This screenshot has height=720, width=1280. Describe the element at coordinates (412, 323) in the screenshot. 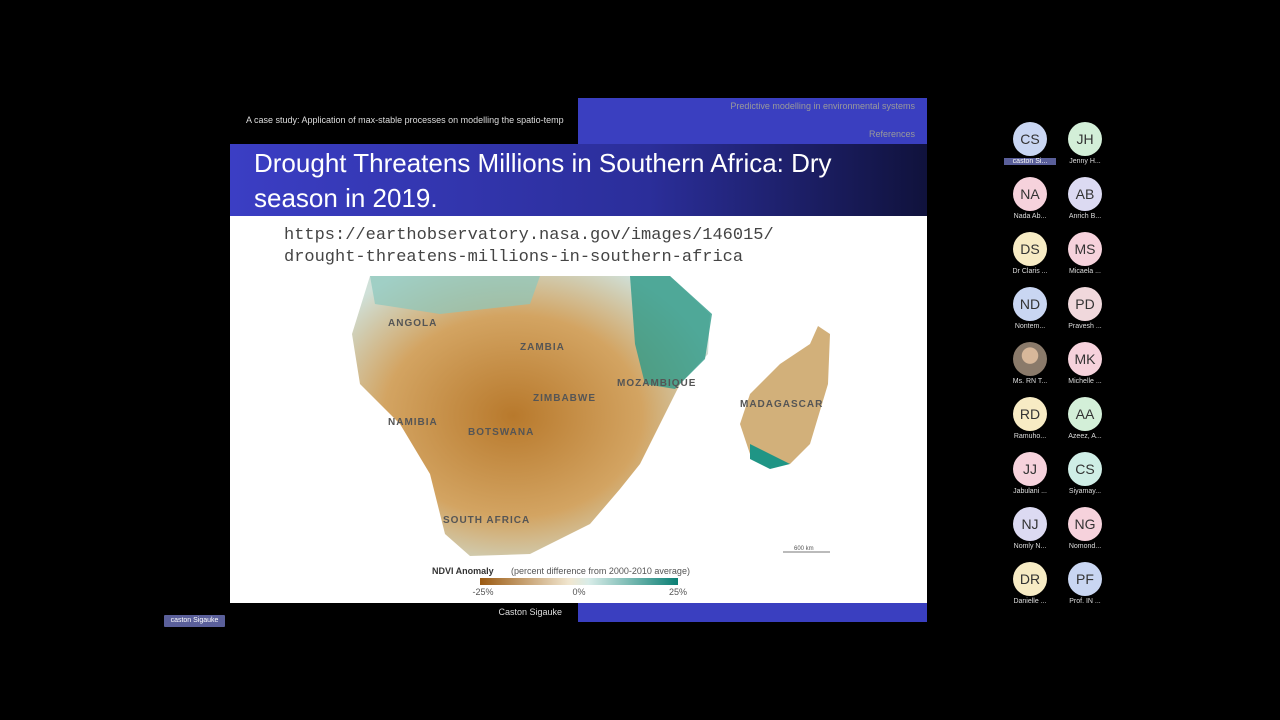

I see `map-label: ANGOLA` at that location.